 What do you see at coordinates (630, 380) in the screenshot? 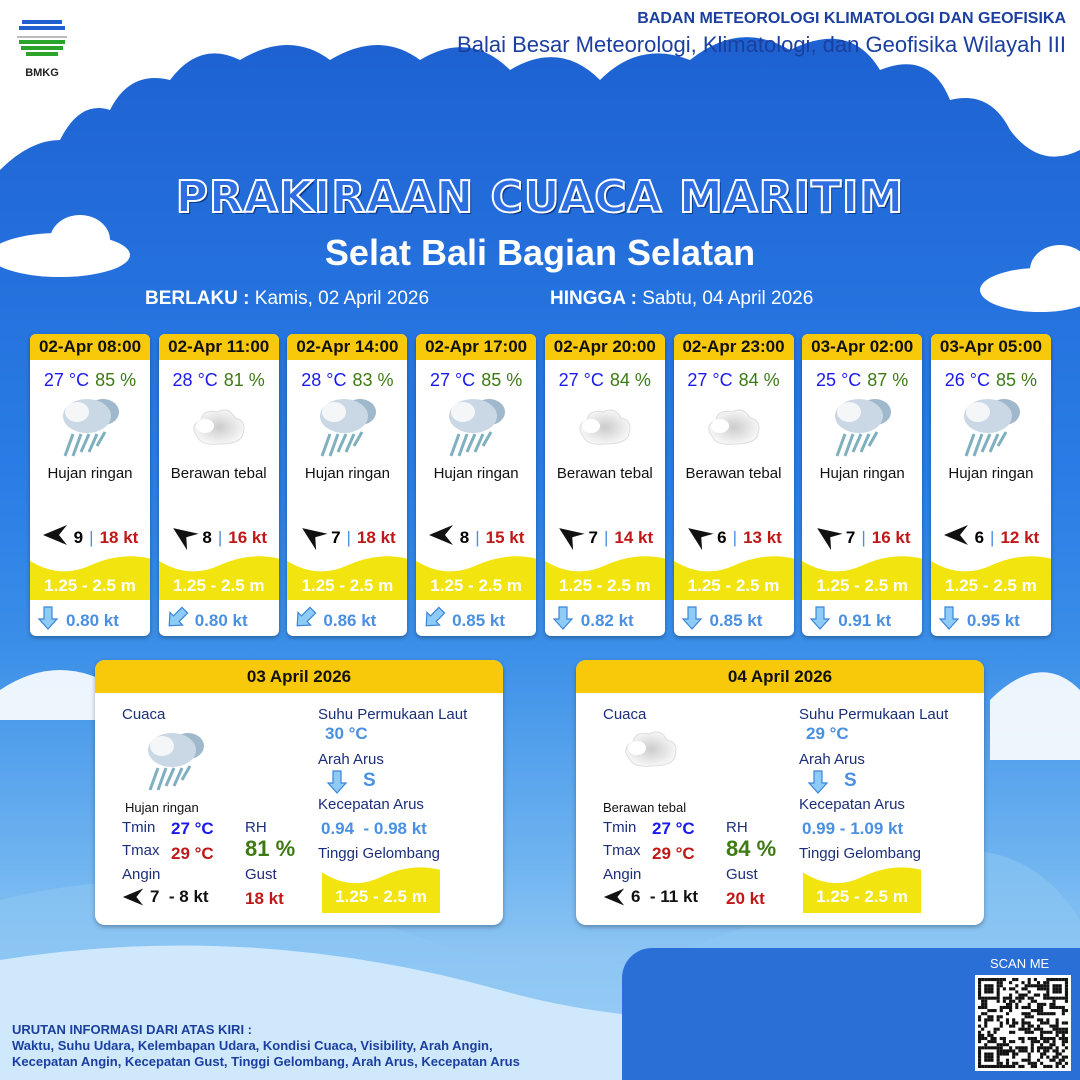
I see `humidity: 84 %` at bounding box center [630, 380].